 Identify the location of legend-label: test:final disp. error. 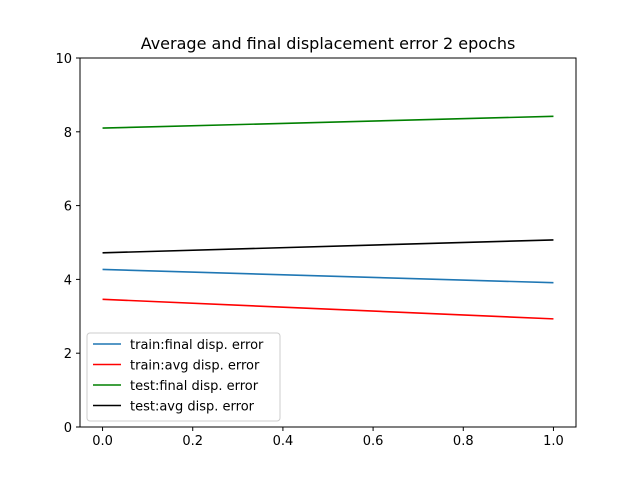
(194, 386).